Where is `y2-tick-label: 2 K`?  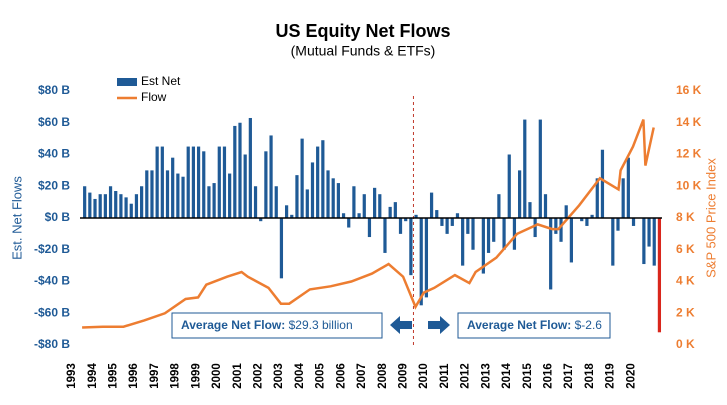 y2-tick-label: 2 K is located at coordinates (685, 312).